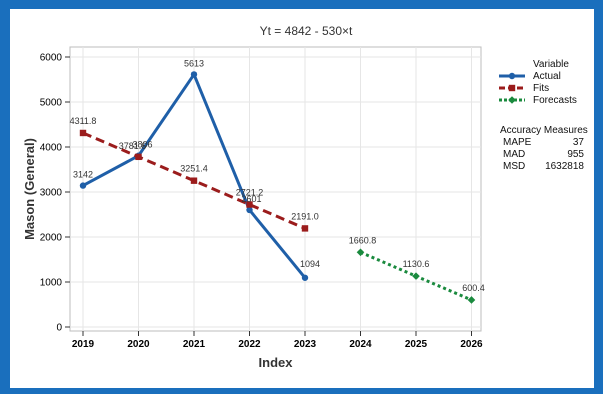 Image resolution: width=603 pixels, height=394 pixels. Describe the element at coordinates (416, 264) in the screenshot. I see `data-label-forecasts: 1130.6` at that location.